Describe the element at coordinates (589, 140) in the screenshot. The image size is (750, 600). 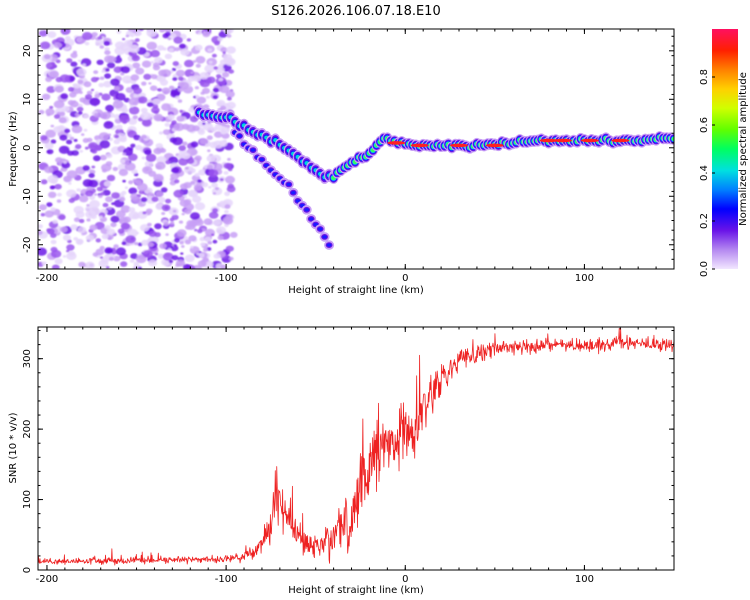
I see `spectral-peak` at that location.